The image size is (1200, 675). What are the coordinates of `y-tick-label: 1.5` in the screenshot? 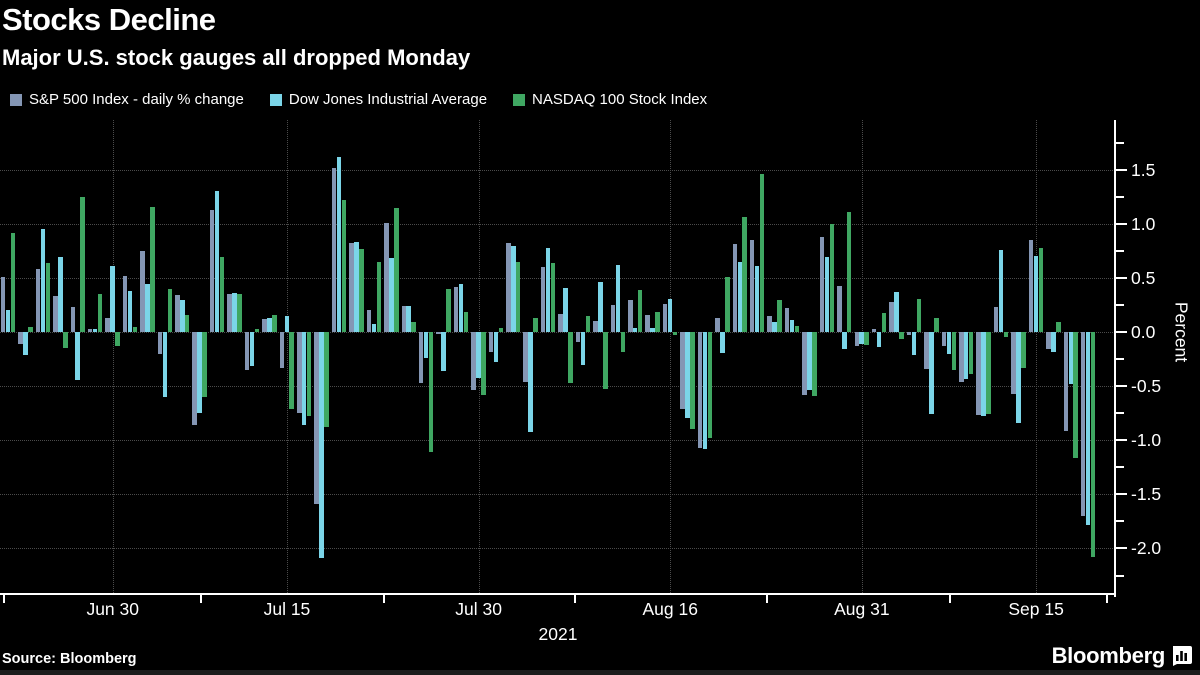 It's located at (1143, 169).